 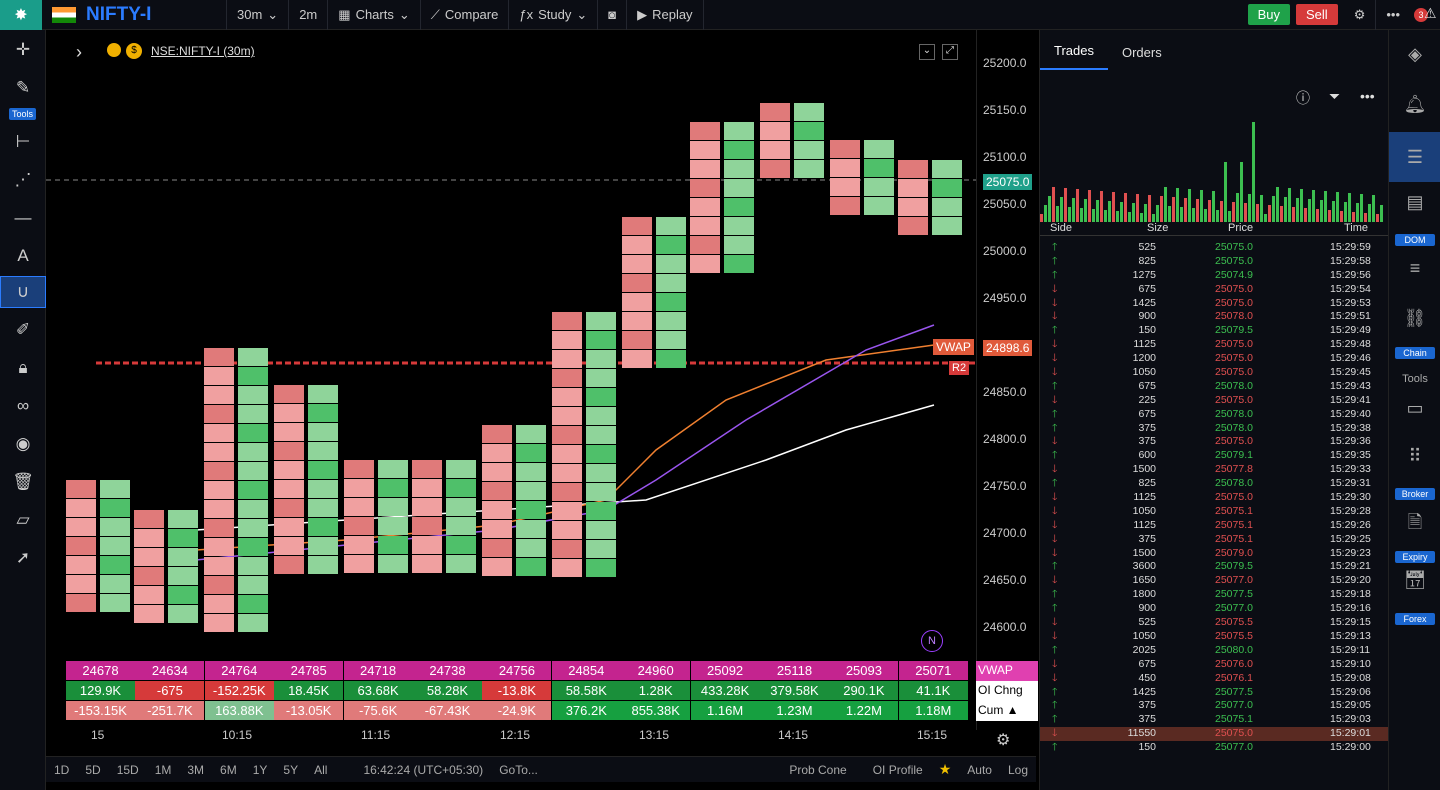 What do you see at coordinates (1214, 651) in the screenshot?
I see `trade-row: 🡑 2025 25080.0 15:29:11` at bounding box center [1214, 651].